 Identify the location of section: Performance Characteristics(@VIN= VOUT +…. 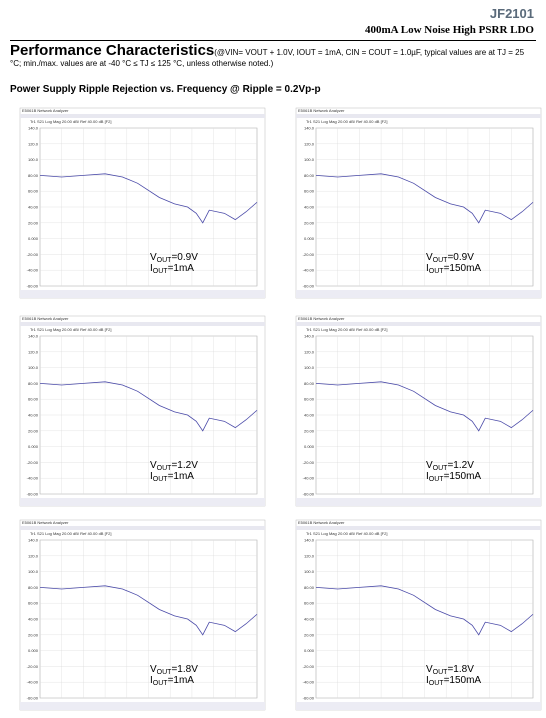
(273, 56).